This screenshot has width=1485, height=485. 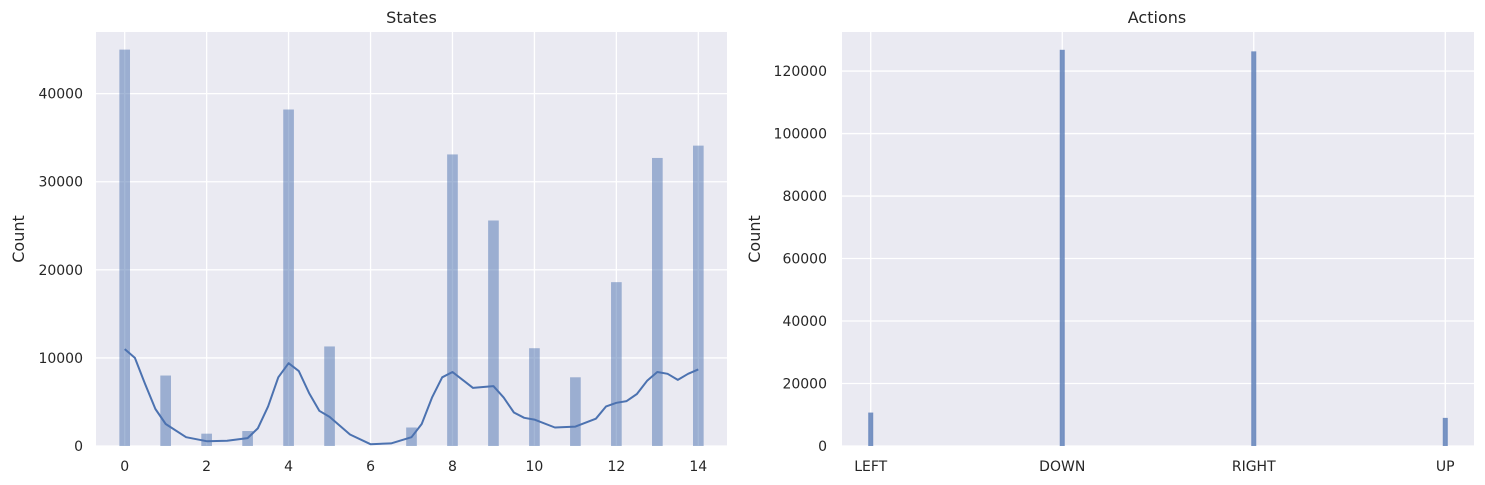 What do you see at coordinates (411, 17) in the screenshot?
I see `states-chart-title: States` at bounding box center [411, 17].